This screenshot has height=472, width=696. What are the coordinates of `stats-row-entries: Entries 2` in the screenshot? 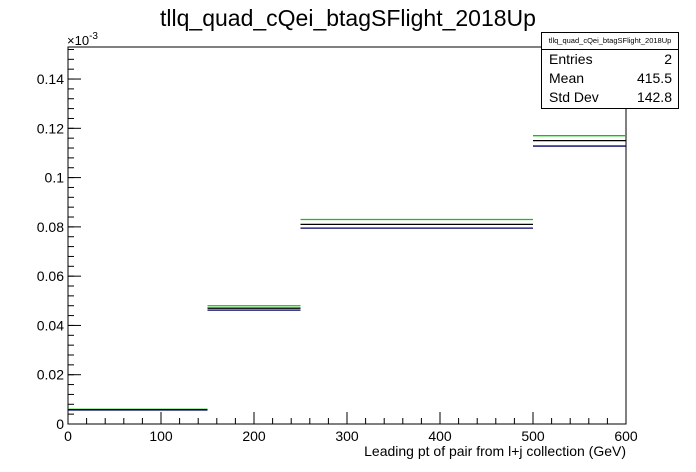 It's located at (610, 59).